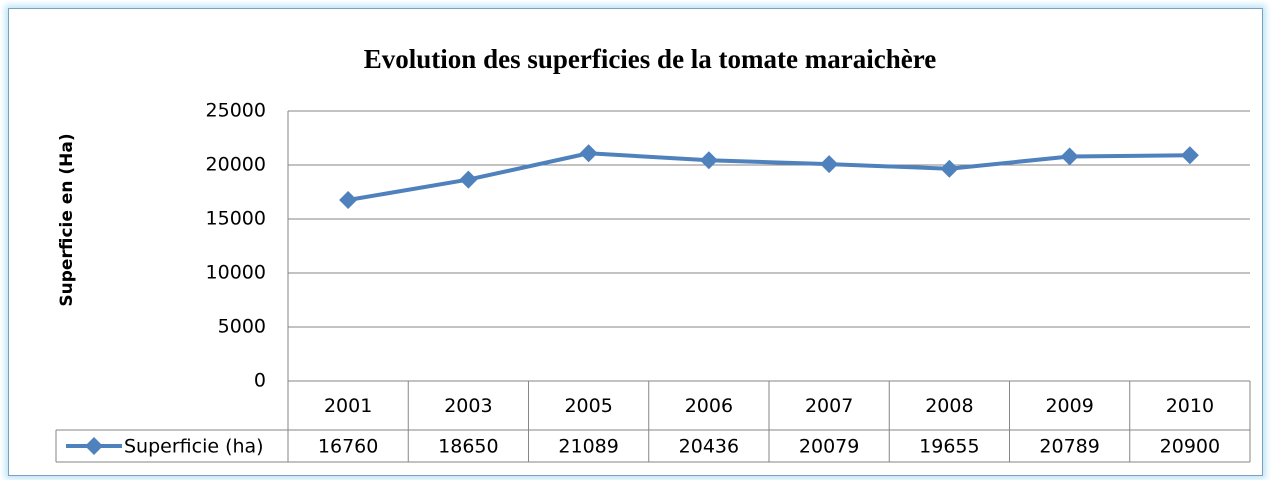 Image resolution: width=1275 pixels, height=480 pixels. I want to click on y-tick-label: 25000, so click(236, 111).